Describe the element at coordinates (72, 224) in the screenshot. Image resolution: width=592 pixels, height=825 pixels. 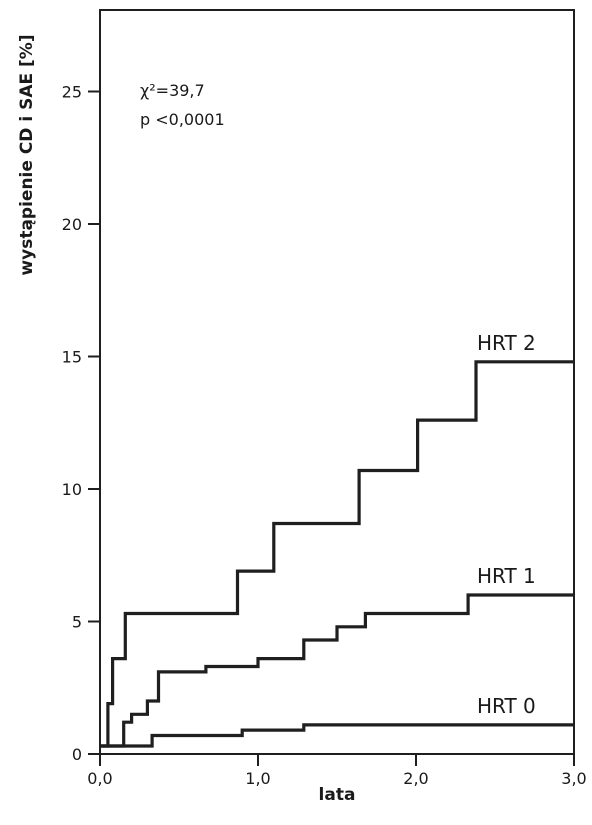
I see `y-tick-label: 20` at that location.